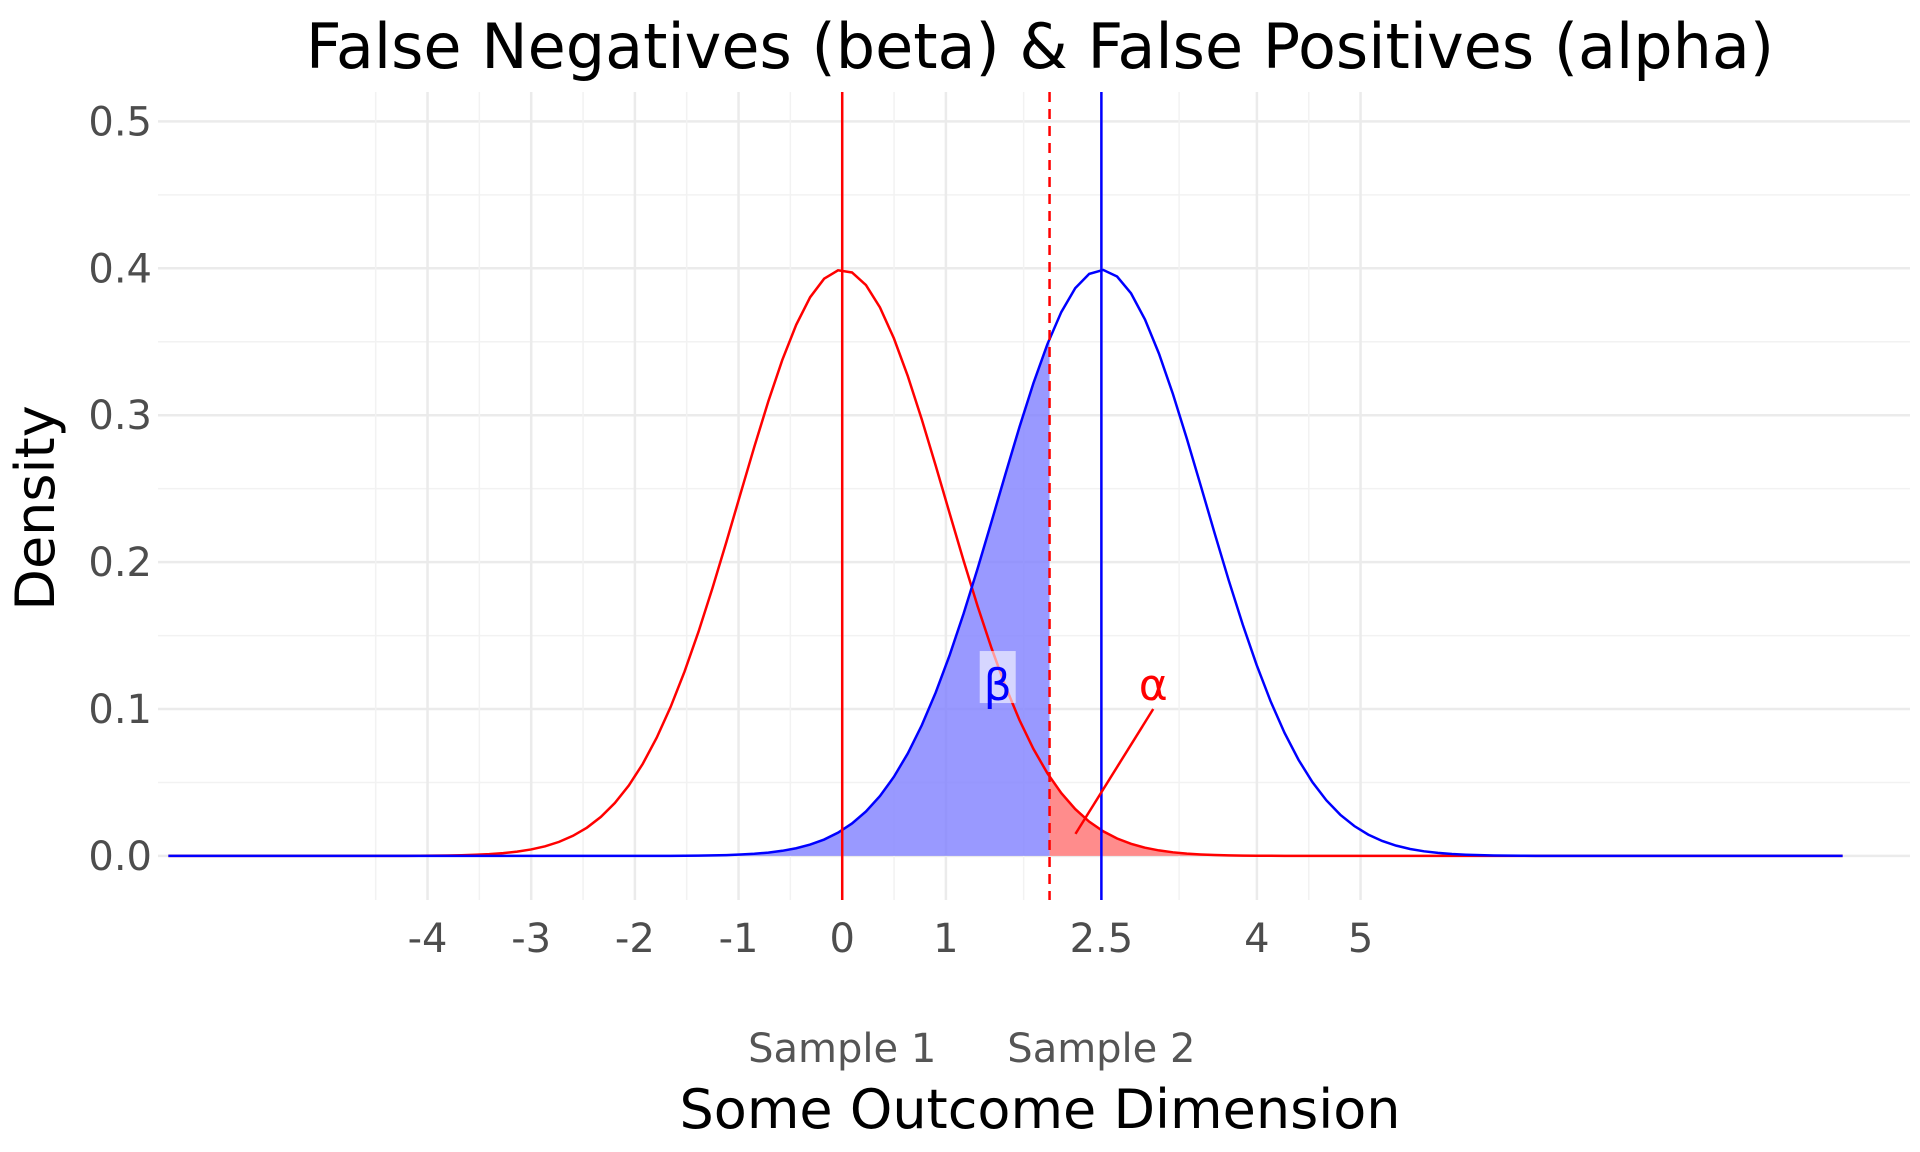 This screenshot has width=1920, height=1152. Describe the element at coordinates (971, 496) in the screenshot. I see `reference-lines` at that location.